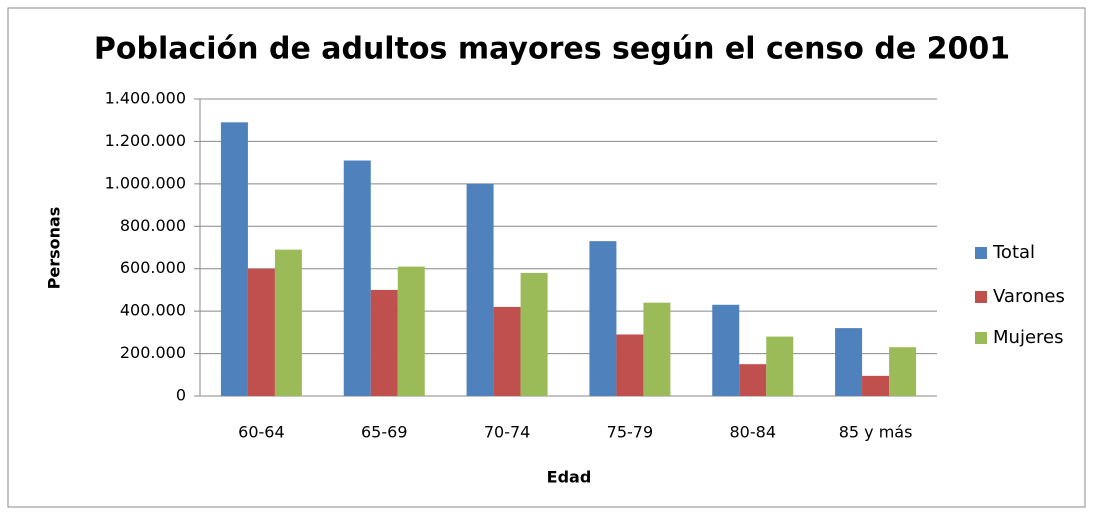 Image resolution: width=1093 pixels, height=519 pixels. What do you see at coordinates (145, 98) in the screenshot?
I see `y-tick-label: 1.400.000` at bounding box center [145, 98].